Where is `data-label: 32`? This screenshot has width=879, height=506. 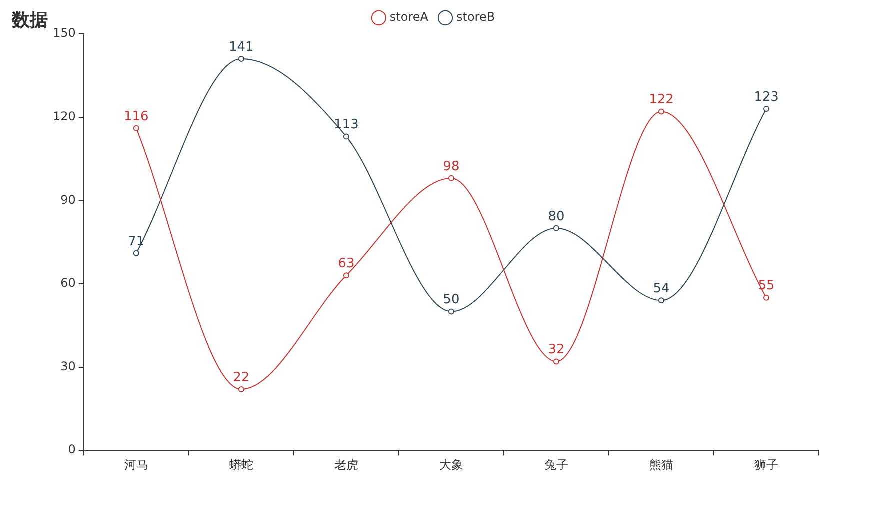
data-label: 32 is located at coordinates (556, 350).